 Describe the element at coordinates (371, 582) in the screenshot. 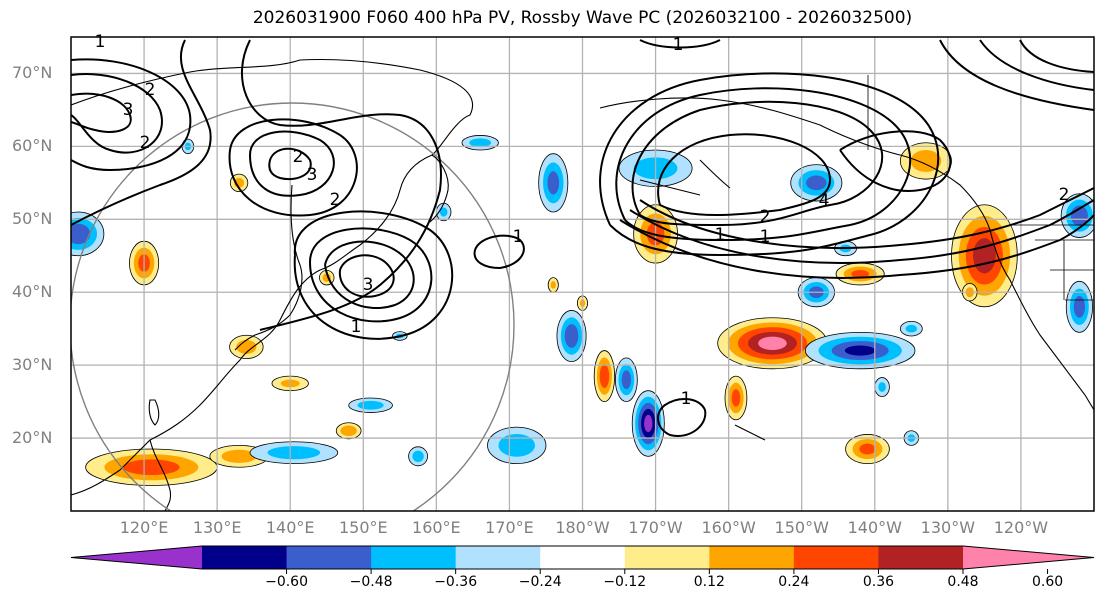

I see `colorbar-tick-label: −0.48` at that location.